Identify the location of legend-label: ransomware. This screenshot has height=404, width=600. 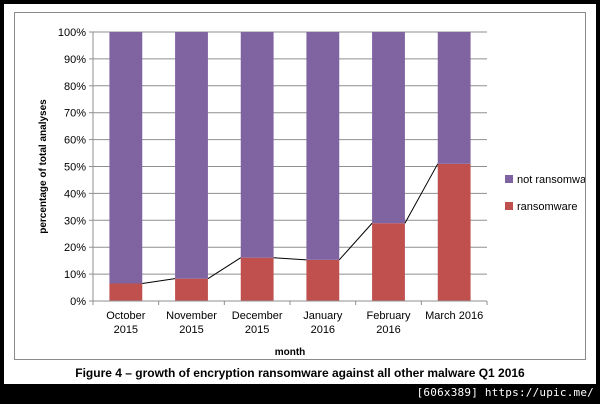
(547, 207).